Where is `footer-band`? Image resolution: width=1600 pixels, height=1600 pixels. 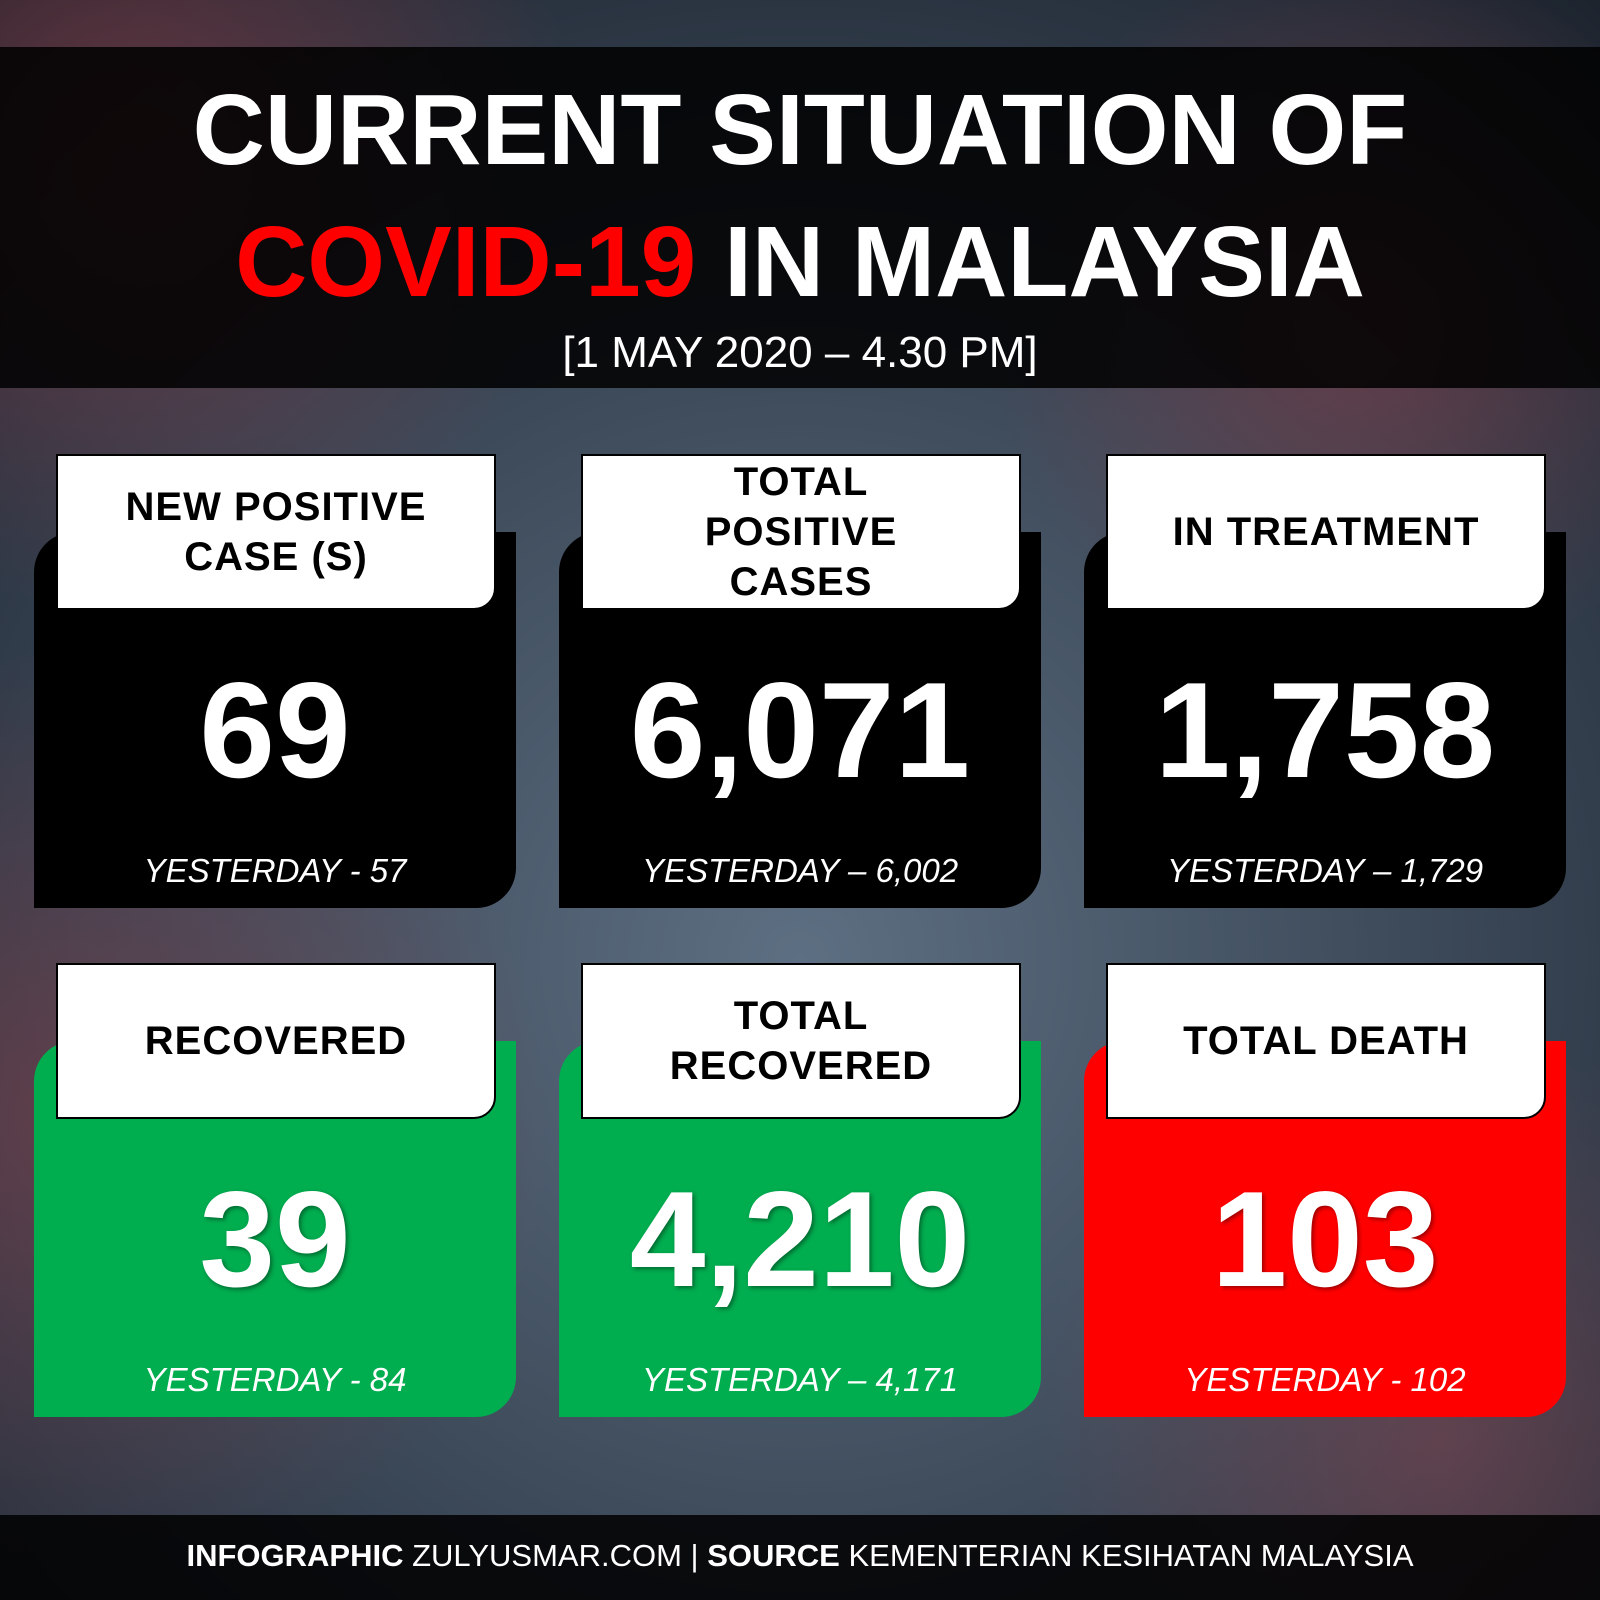
footer-band is located at coordinates (800, 1557).